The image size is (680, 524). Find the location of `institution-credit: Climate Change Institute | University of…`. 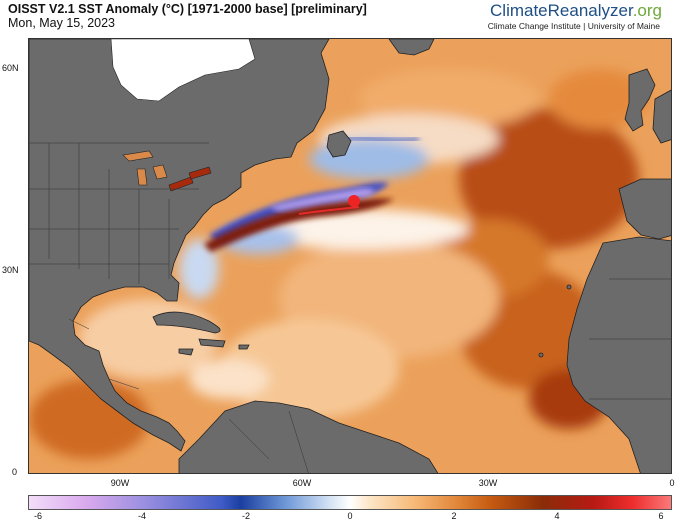

institution-credit: Climate Change Institute | University of… is located at coordinates (573, 26).